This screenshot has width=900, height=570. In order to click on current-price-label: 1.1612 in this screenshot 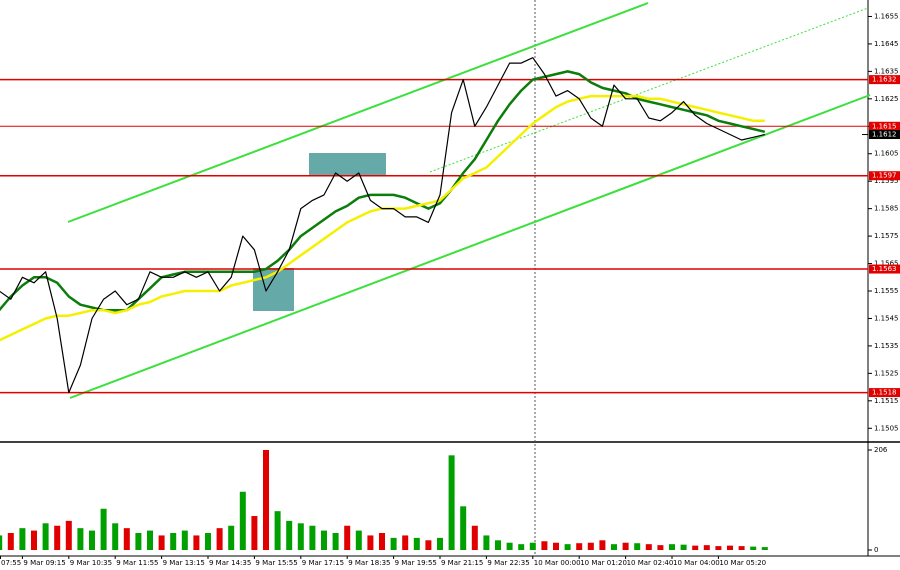, I will do `click(884, 135)`.